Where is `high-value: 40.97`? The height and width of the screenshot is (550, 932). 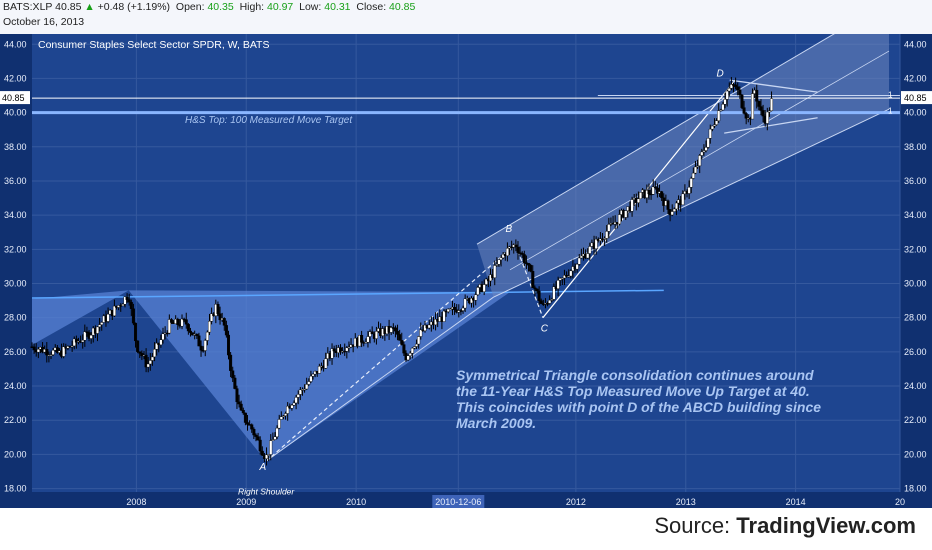
high-value: 40.97 is located at coordinates (280, 7).